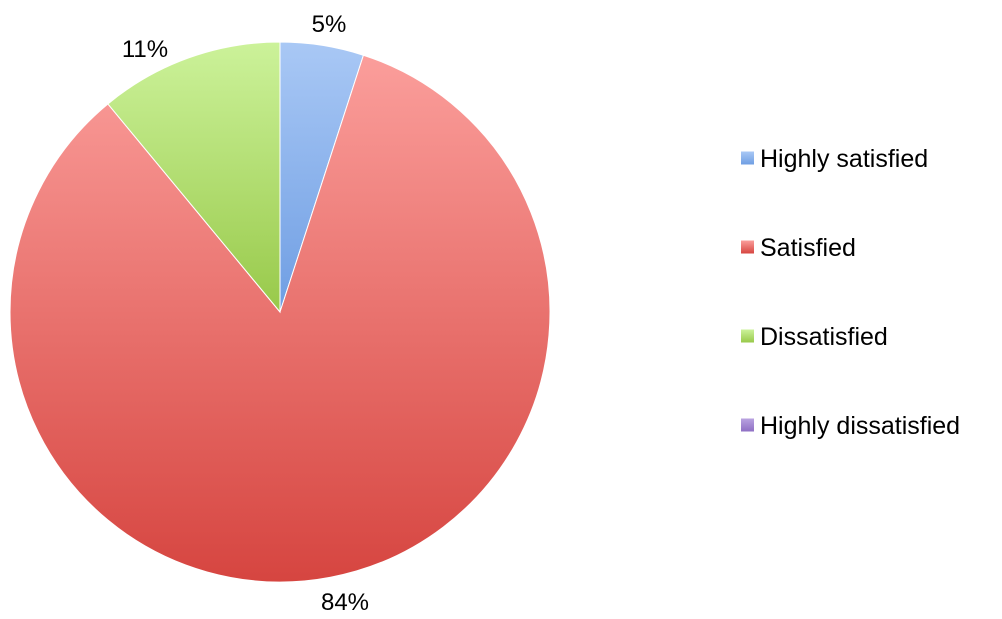 The image size is (1002, 619). What do you see at coordinates (145, 49) in the screenshot?
I see `slice-label-dissatisfied: 11%` at bounding box center [145, 49].